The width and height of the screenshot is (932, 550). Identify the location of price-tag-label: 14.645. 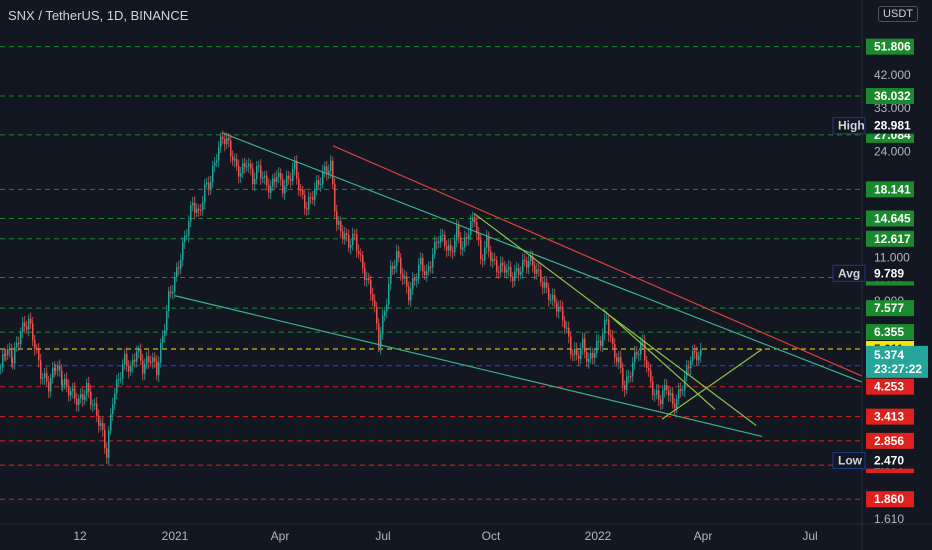
(892, 219).